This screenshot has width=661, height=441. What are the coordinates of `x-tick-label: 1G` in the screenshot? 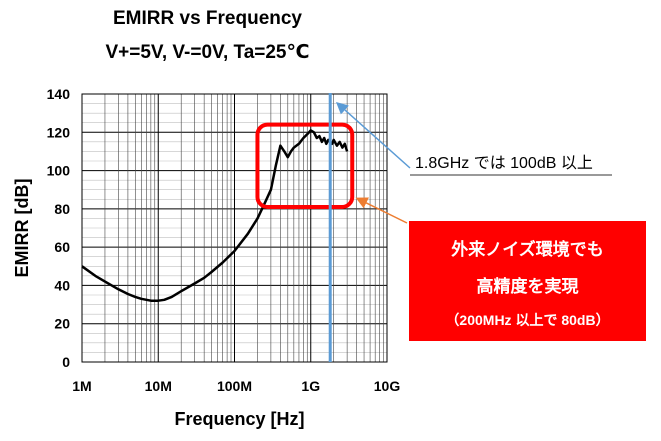 It's located at (310, 386).